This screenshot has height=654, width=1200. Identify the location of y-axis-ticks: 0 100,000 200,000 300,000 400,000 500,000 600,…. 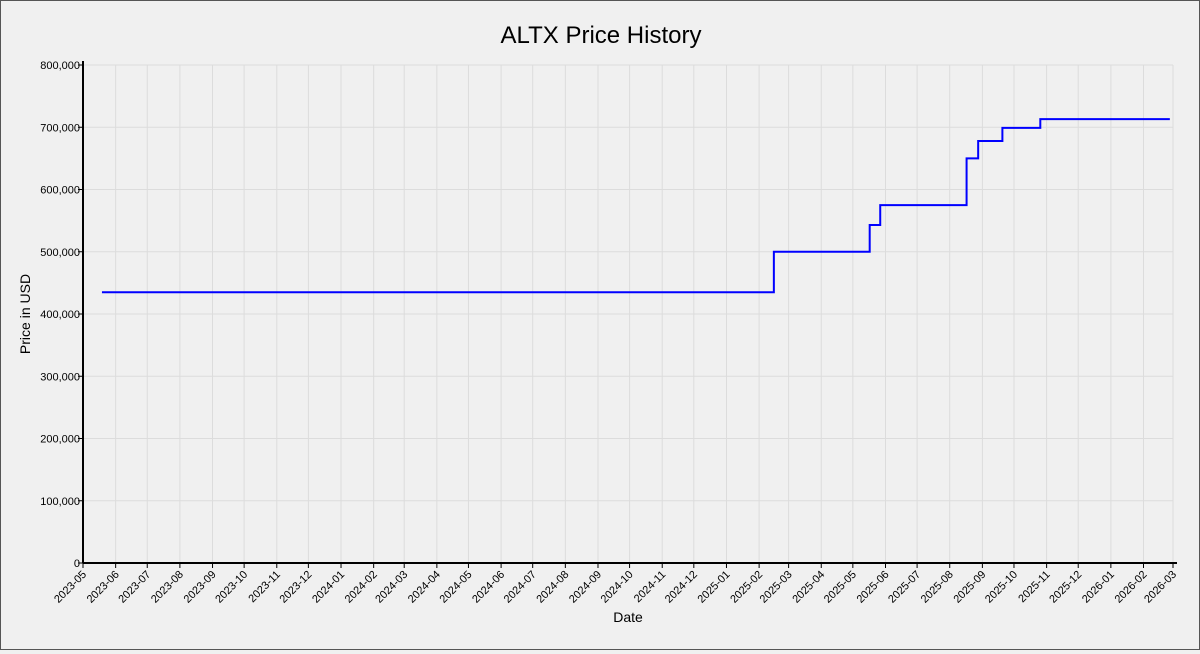
(61, 315).